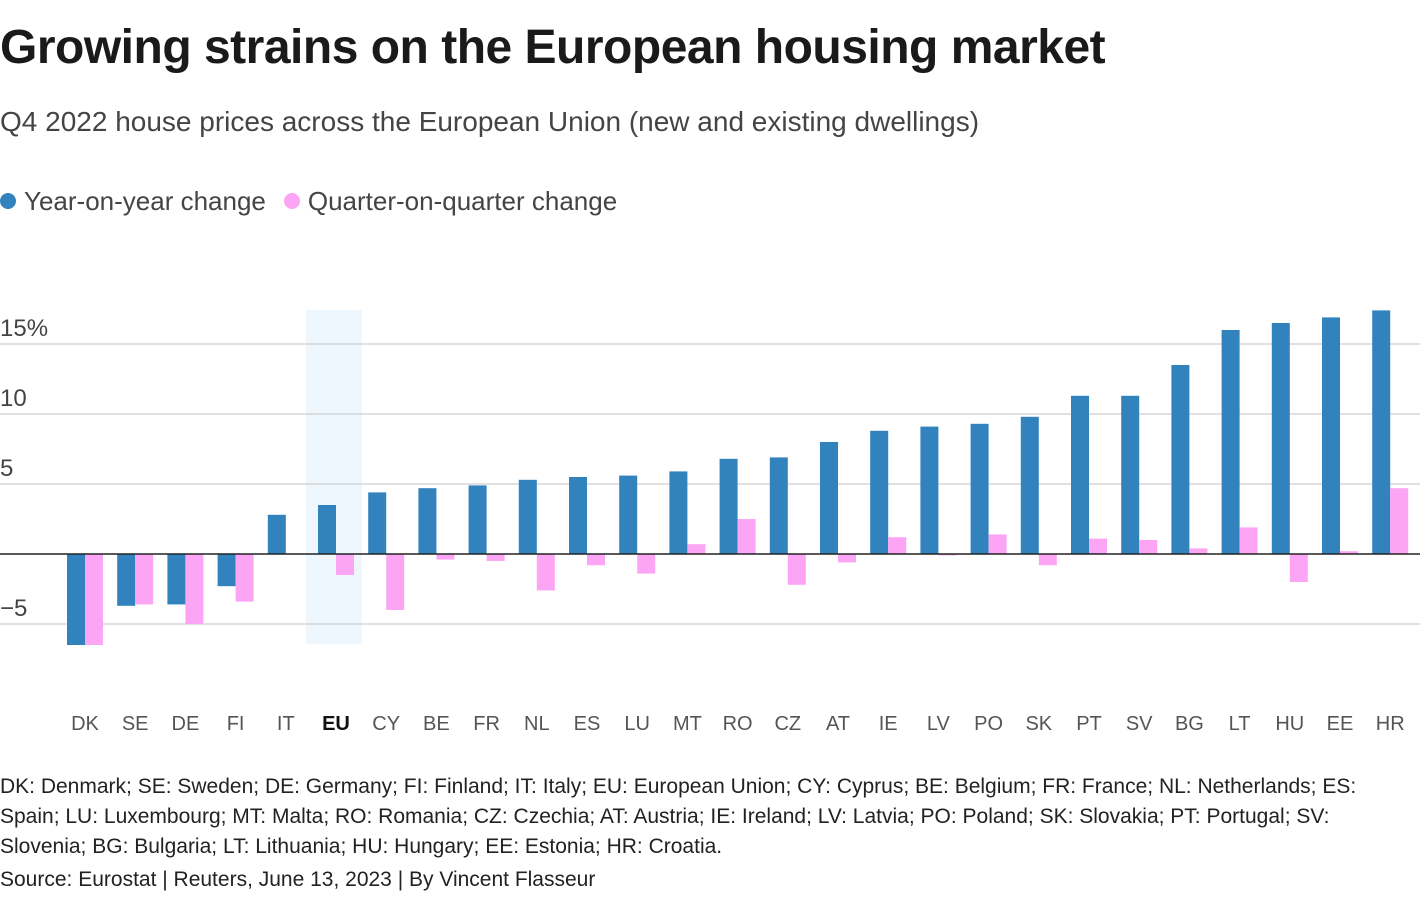 The height and width of the screenshot is (900, 1420). What do you see at coordinates (1080, 474) in the screenshot?
I see `bar-yoy-pt` at bounding box center [1080, 474].